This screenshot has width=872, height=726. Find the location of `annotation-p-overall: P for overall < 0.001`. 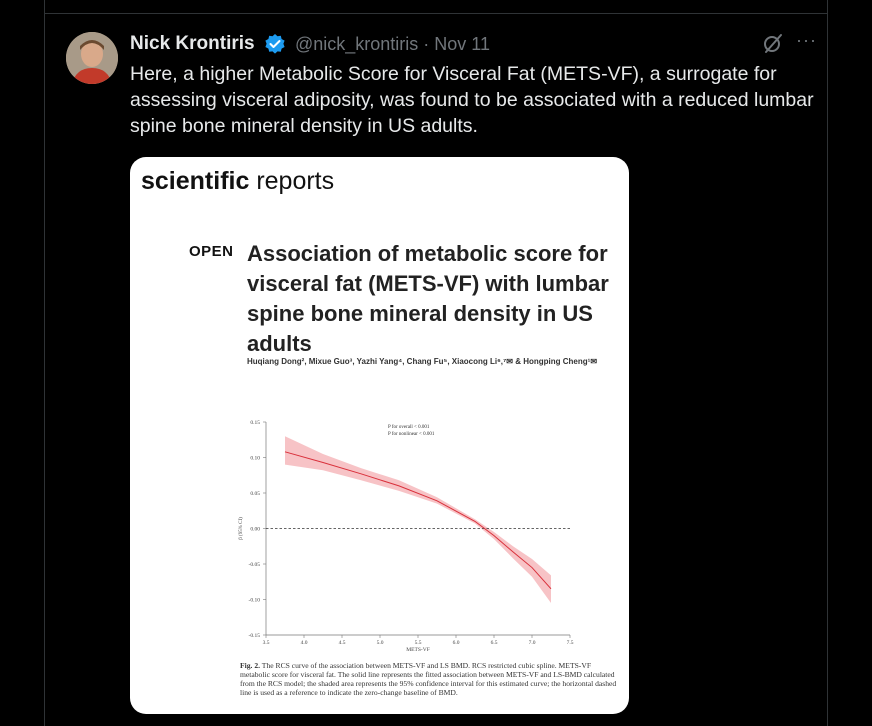

annotation-p-overall: P for overall < 0.001 is located at coordinates (409, 427).